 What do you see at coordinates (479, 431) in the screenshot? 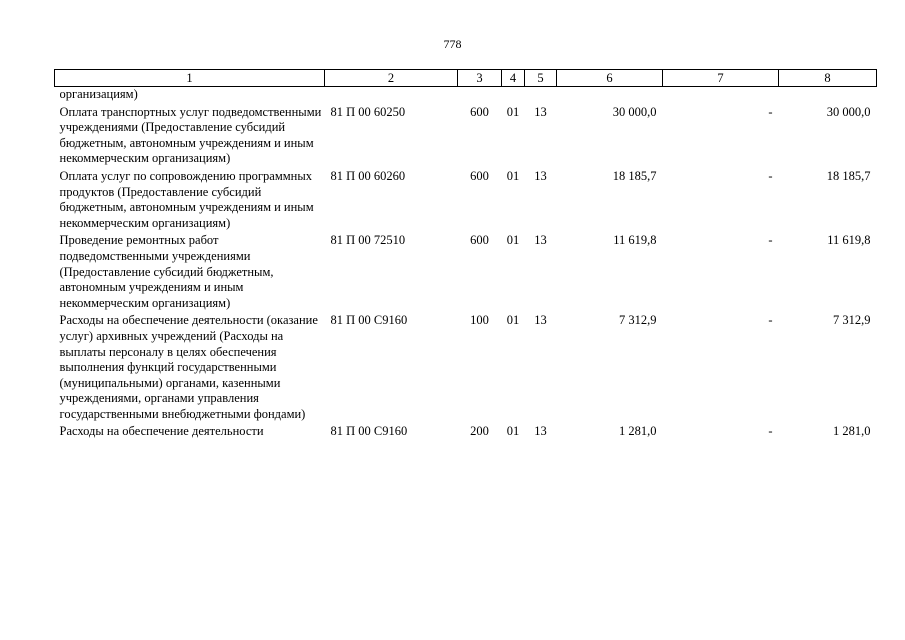
I see `expense-type-code: 200` at bounding box center [479, 431].